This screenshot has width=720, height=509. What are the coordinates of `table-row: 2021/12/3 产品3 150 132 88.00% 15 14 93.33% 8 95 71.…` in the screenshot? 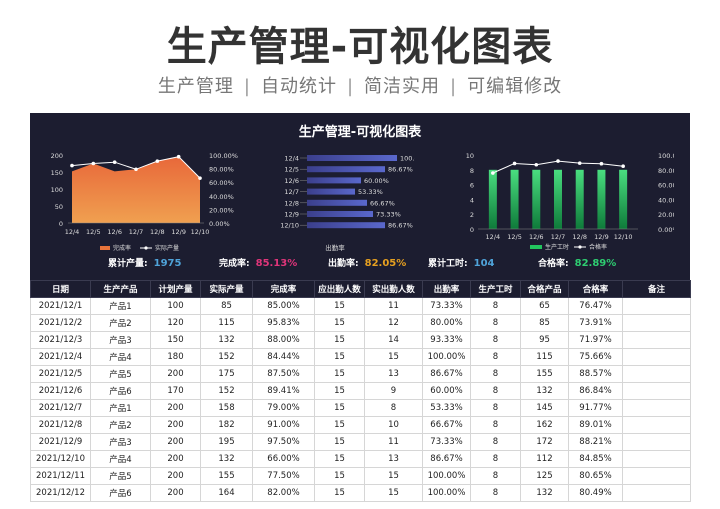 It's located at (360, 340).